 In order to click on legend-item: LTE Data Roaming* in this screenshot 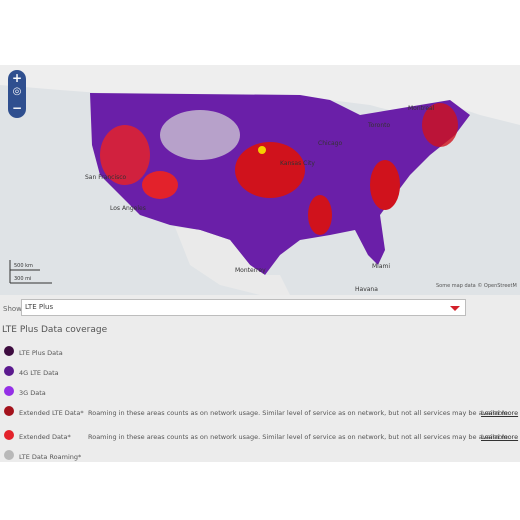, I will do `click(260, 456)`.